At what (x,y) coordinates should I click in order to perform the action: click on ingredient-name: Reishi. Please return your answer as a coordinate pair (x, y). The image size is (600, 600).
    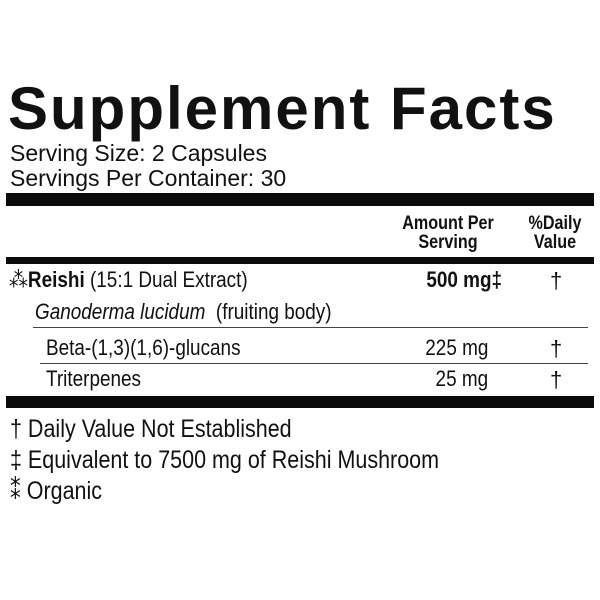
    Looking at the image, I should click on (56, 279).